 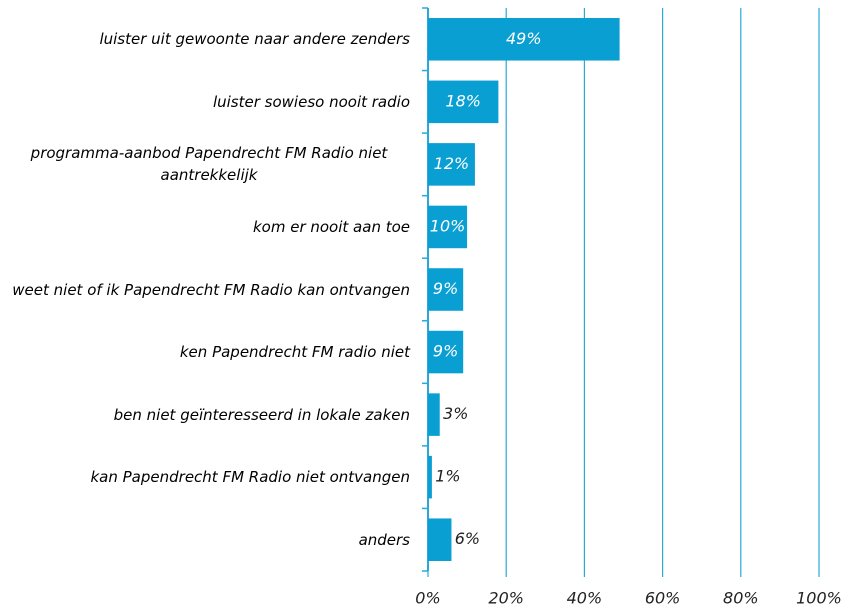 What do you see at coordinates (455, 413) in the screenshot?
I see `value-label: 3%` at bounding box center [455, 413].